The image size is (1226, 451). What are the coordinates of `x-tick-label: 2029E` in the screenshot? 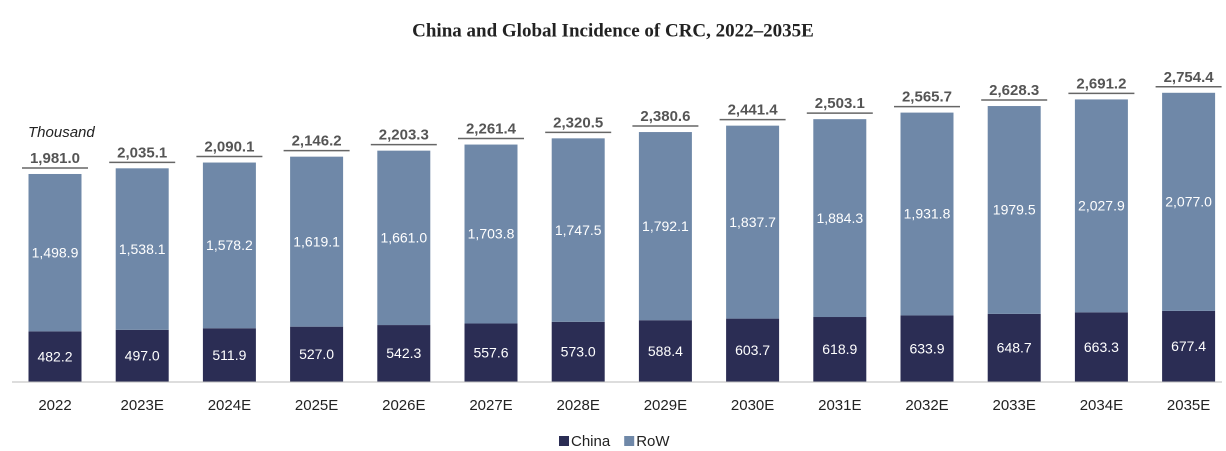 It's located at (665, 405).